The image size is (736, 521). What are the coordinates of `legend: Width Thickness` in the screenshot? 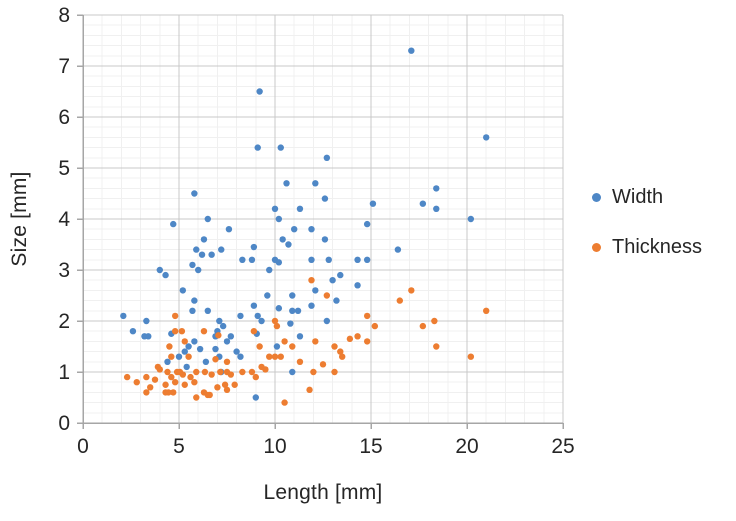 It's located at (647, 222).